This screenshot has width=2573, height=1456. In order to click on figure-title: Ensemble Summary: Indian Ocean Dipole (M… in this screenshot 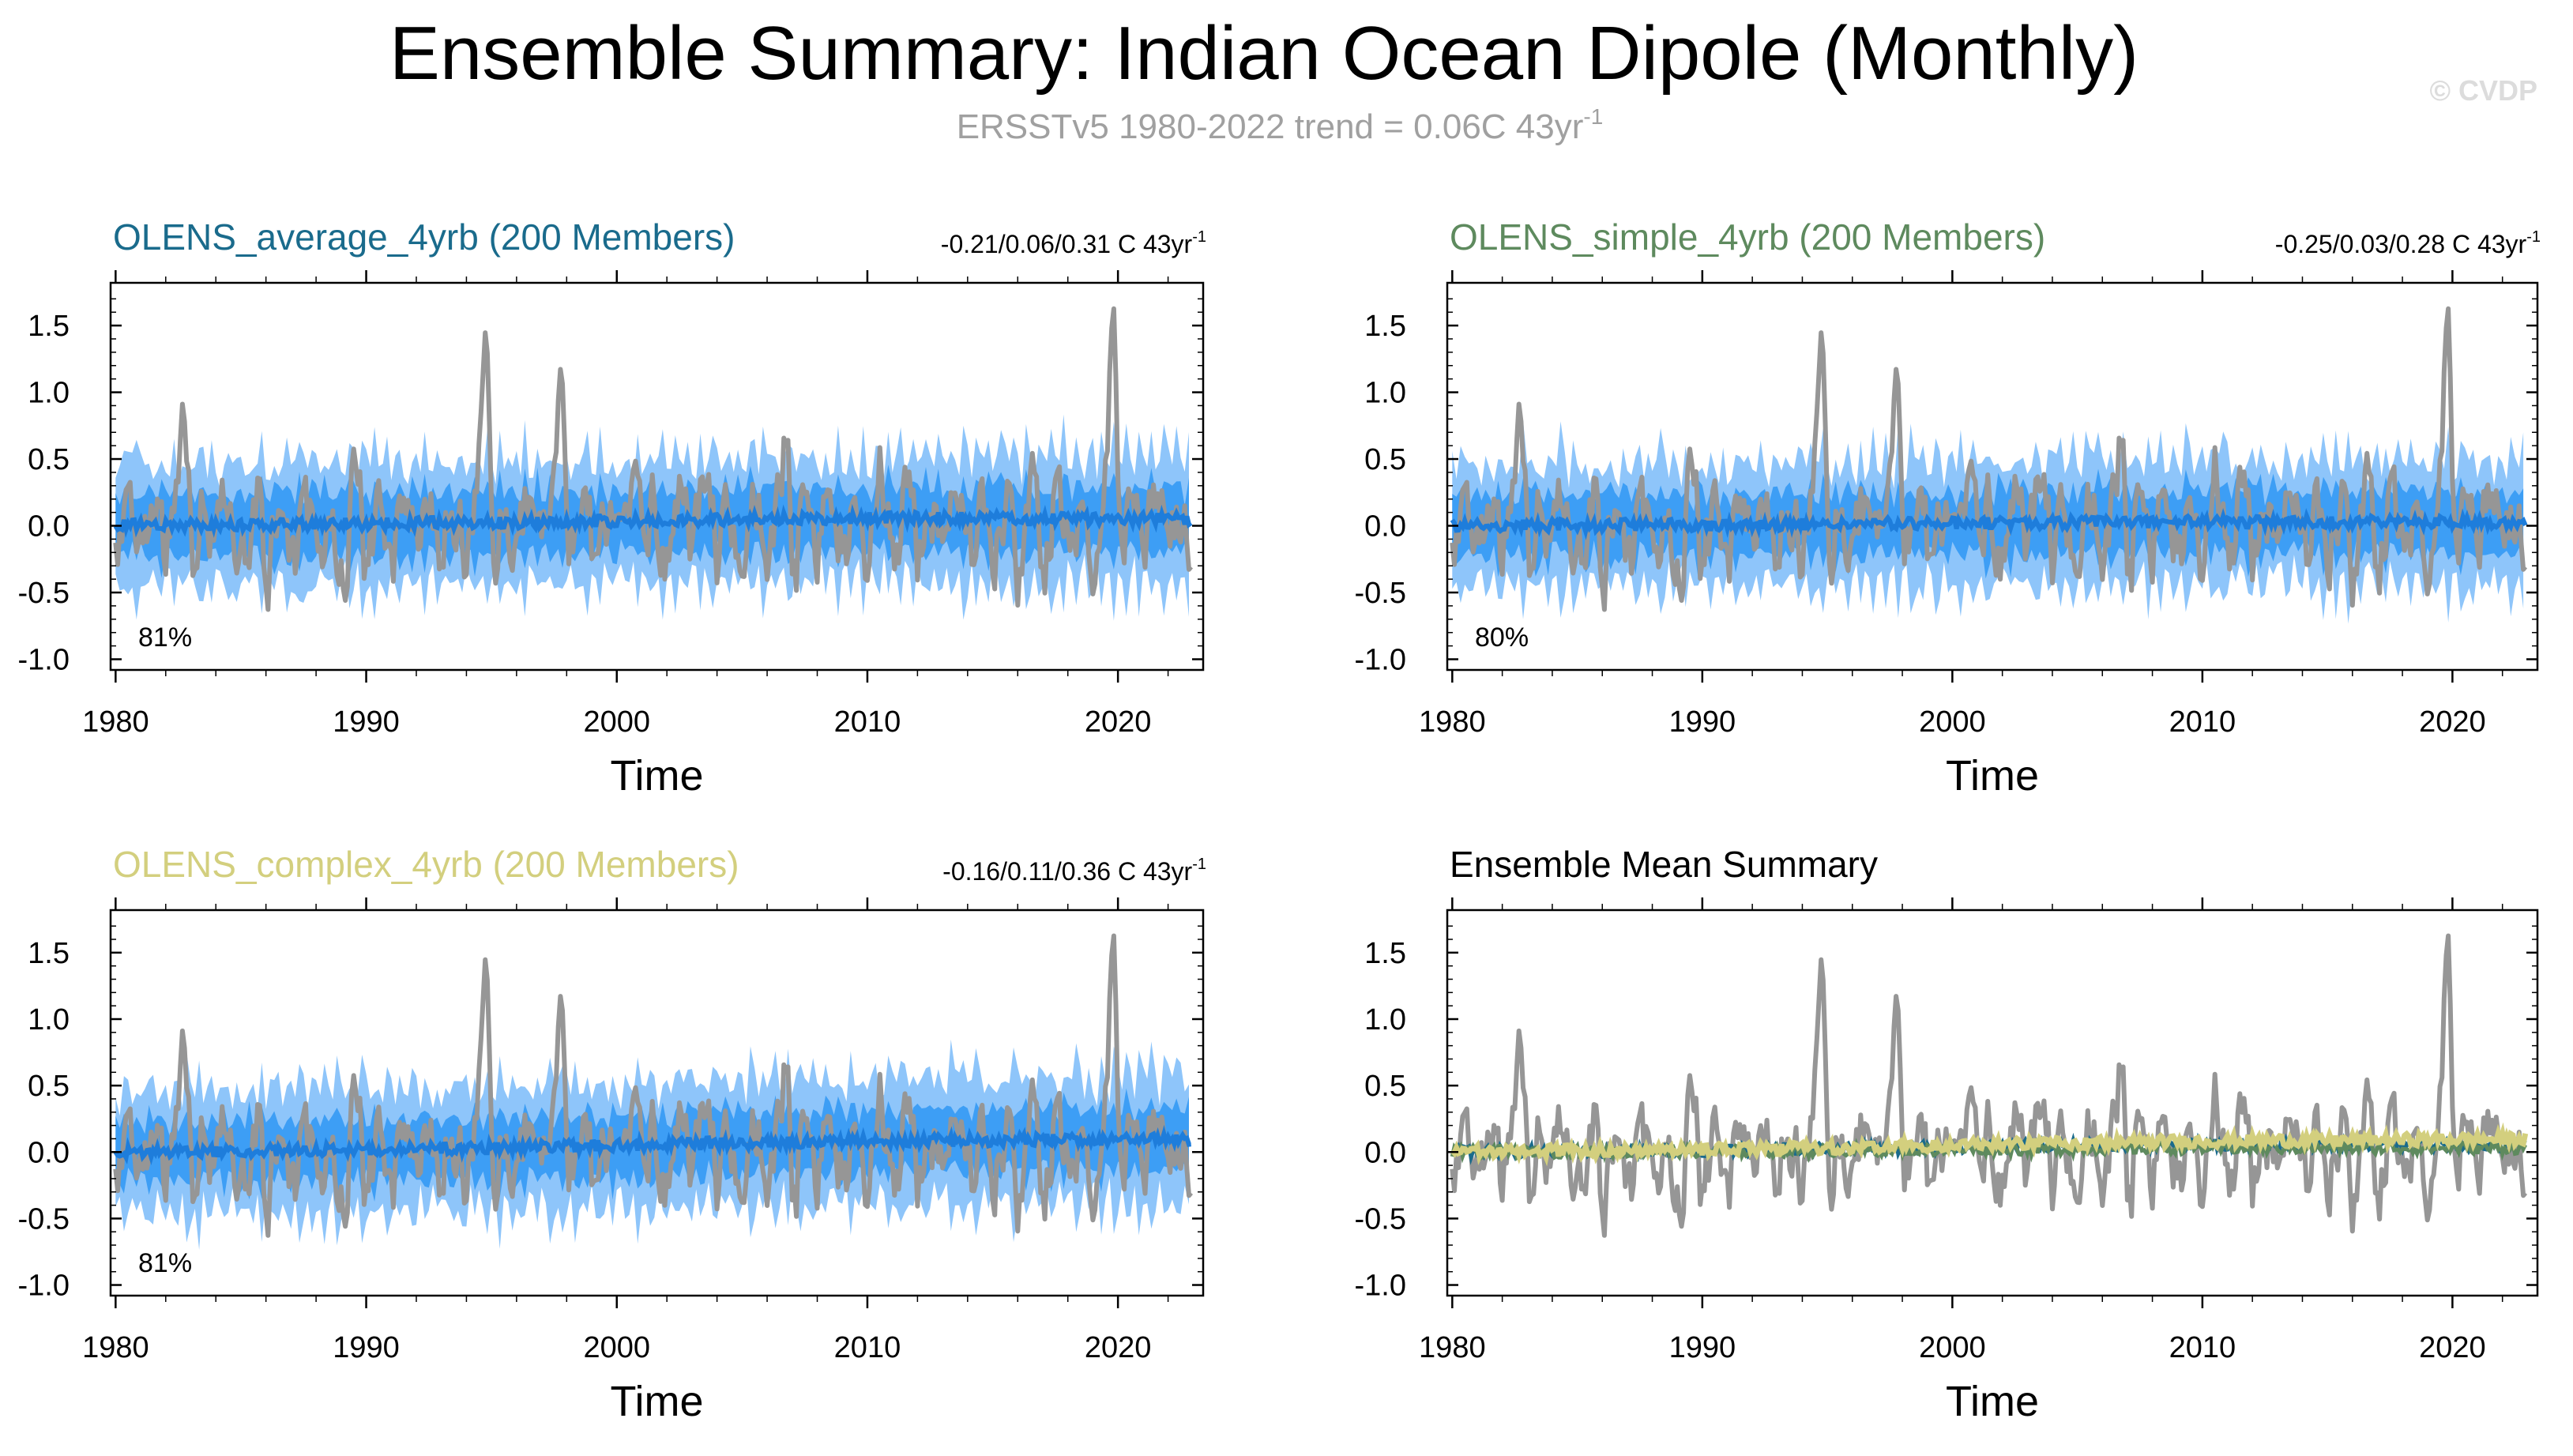, I will do `click(1264, 53)`.